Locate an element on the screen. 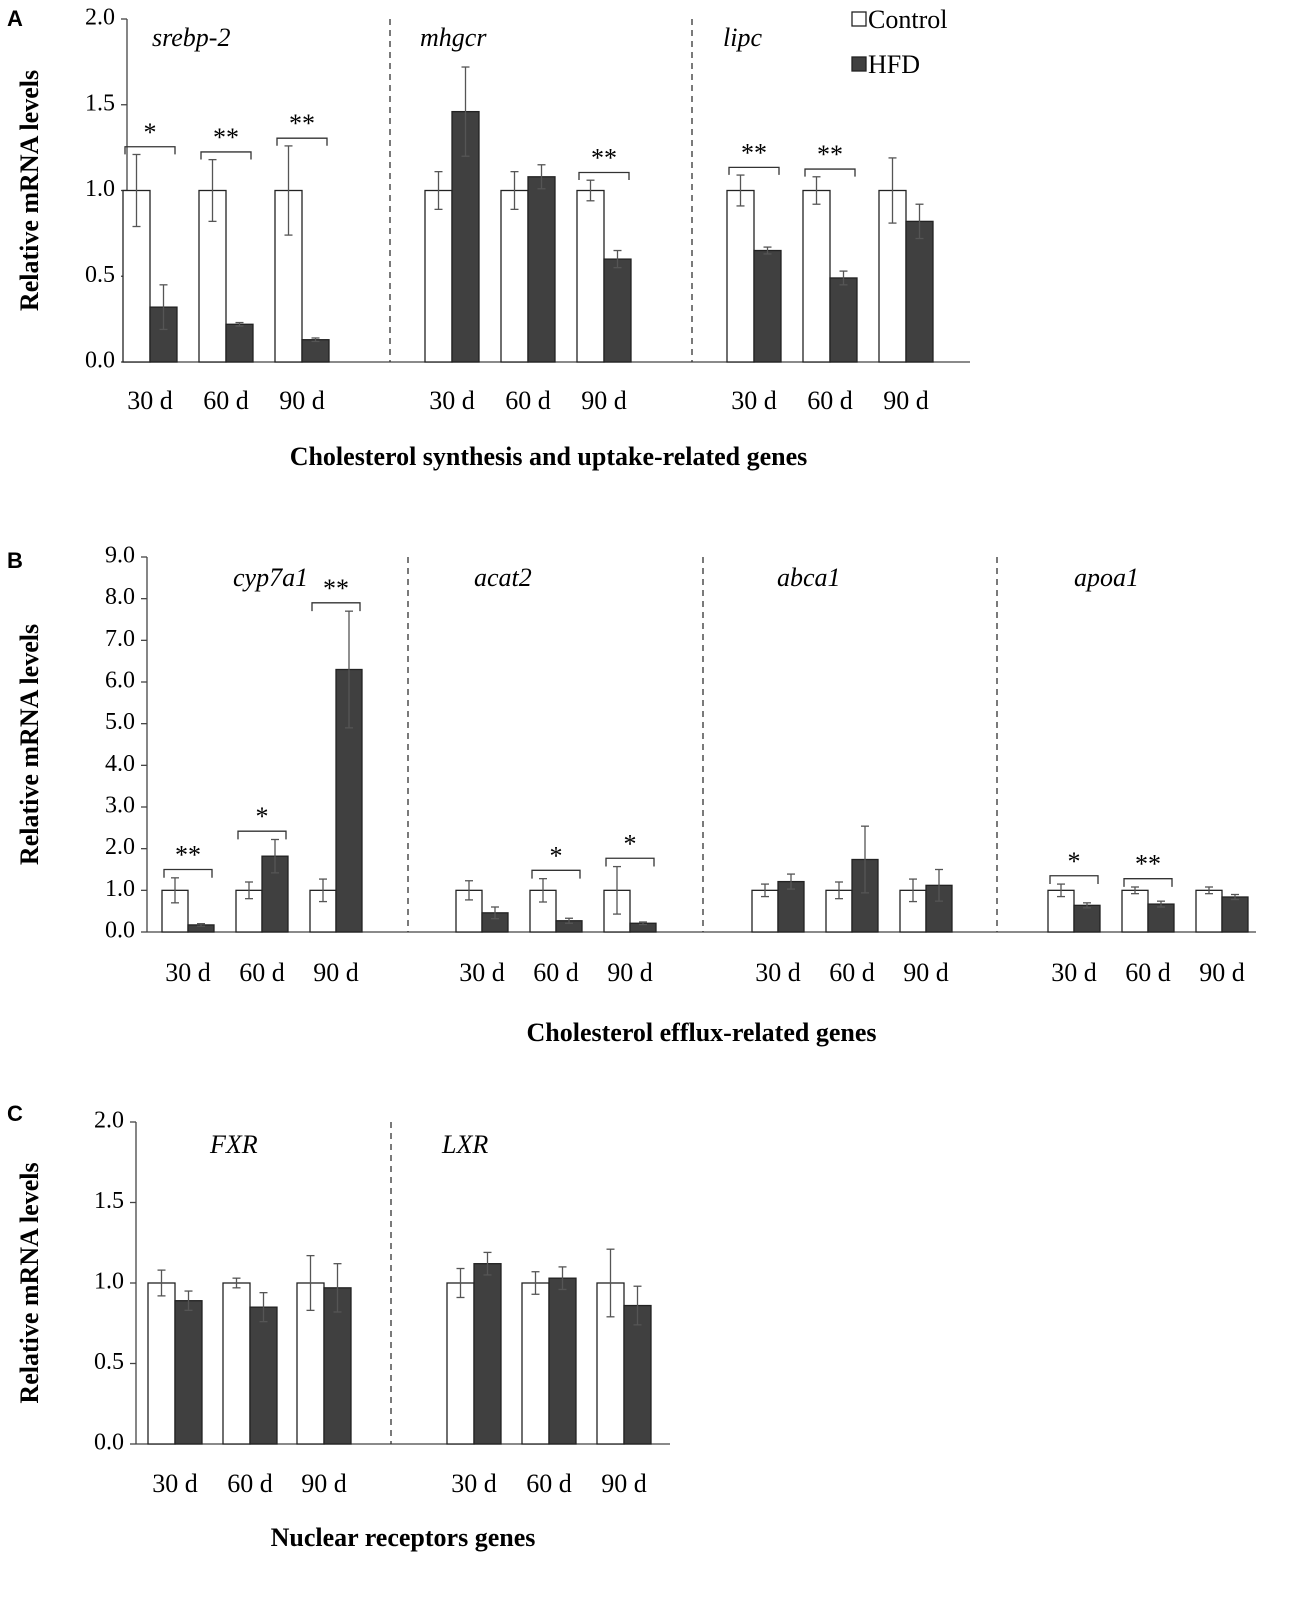  gene-label-abca1: abca1 is located at coordinates (809, 577).